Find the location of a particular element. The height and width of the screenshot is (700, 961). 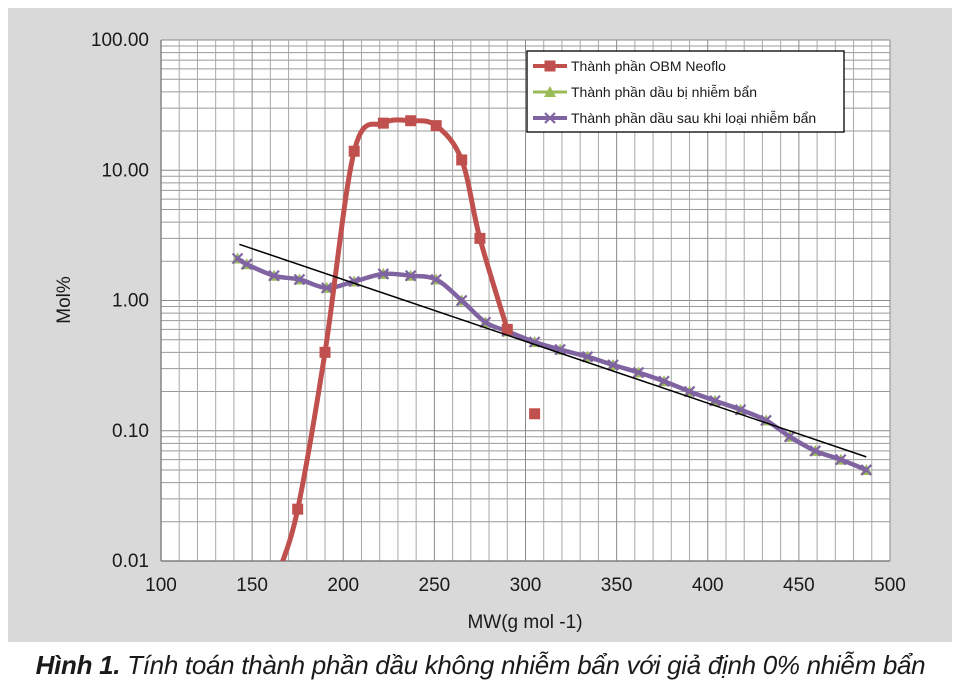

y-axis-title: Mol% is located at coordinates (64, 300).